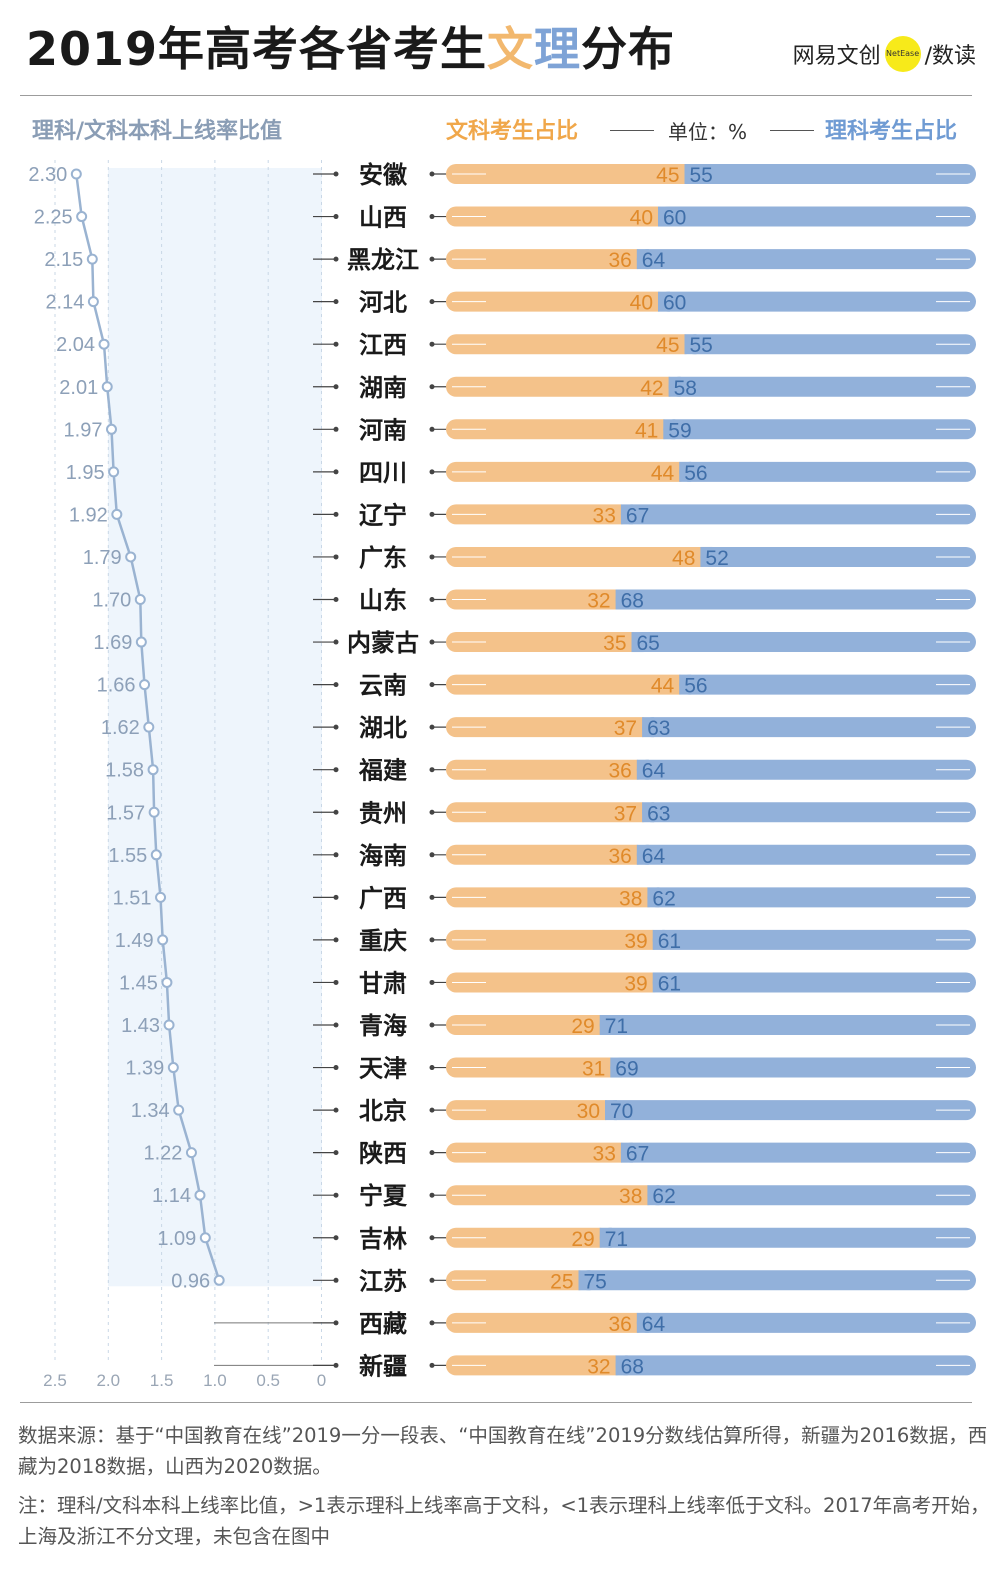 The width and height of the screenshot is (1000, 1571). What do you see at coordinates (162, 1380) in the screenshot?
I see `x-tick-label: 1.5` at bounding box center [162, 1380].